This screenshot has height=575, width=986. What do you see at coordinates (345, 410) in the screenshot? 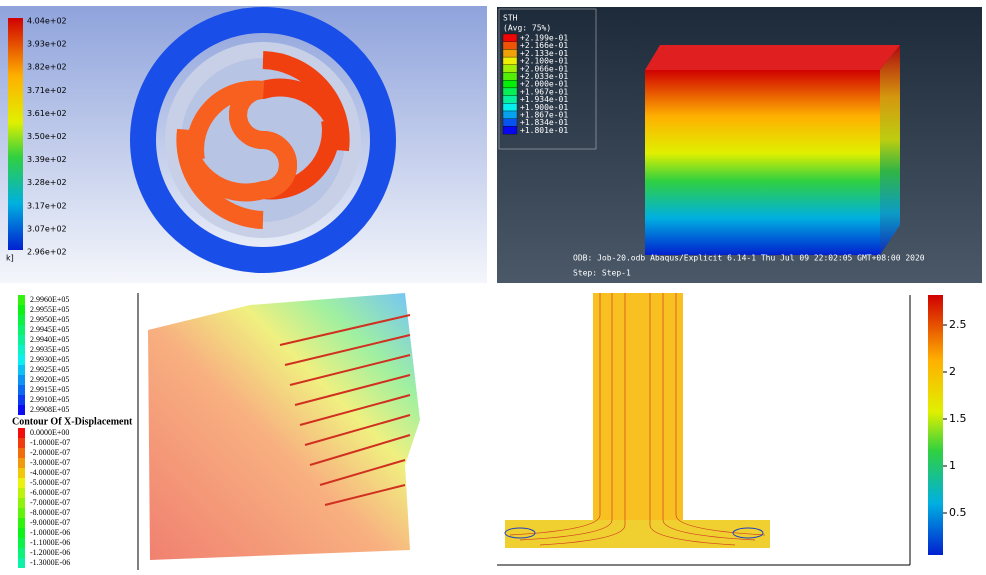
I see `fibers` at bounding box center [345, 410].